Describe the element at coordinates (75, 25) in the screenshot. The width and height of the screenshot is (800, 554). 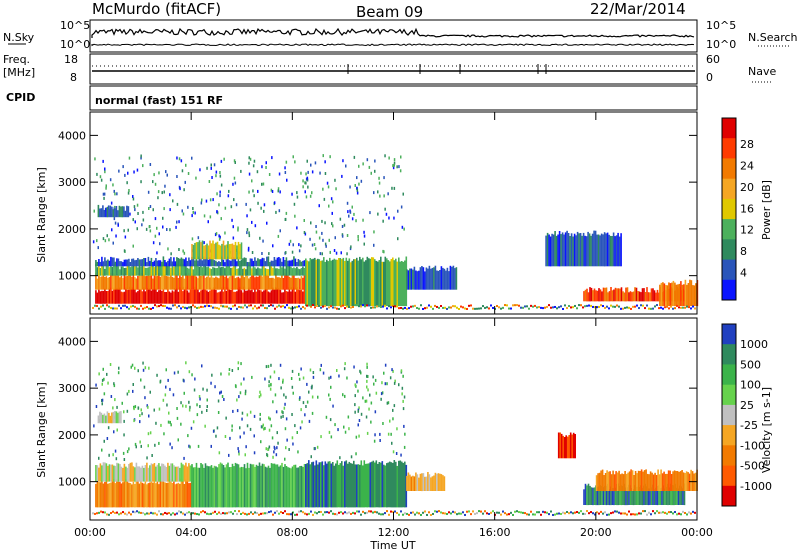
I see `noise-tick-top-left: 10^5` at that location.